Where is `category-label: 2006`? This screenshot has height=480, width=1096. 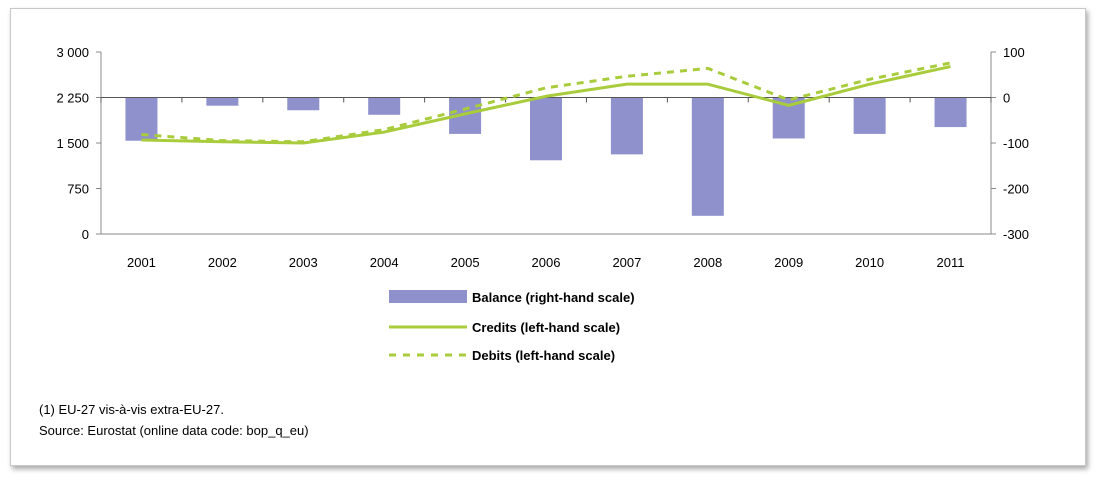 category-label: 2006 is located at coordinates (546, 262).